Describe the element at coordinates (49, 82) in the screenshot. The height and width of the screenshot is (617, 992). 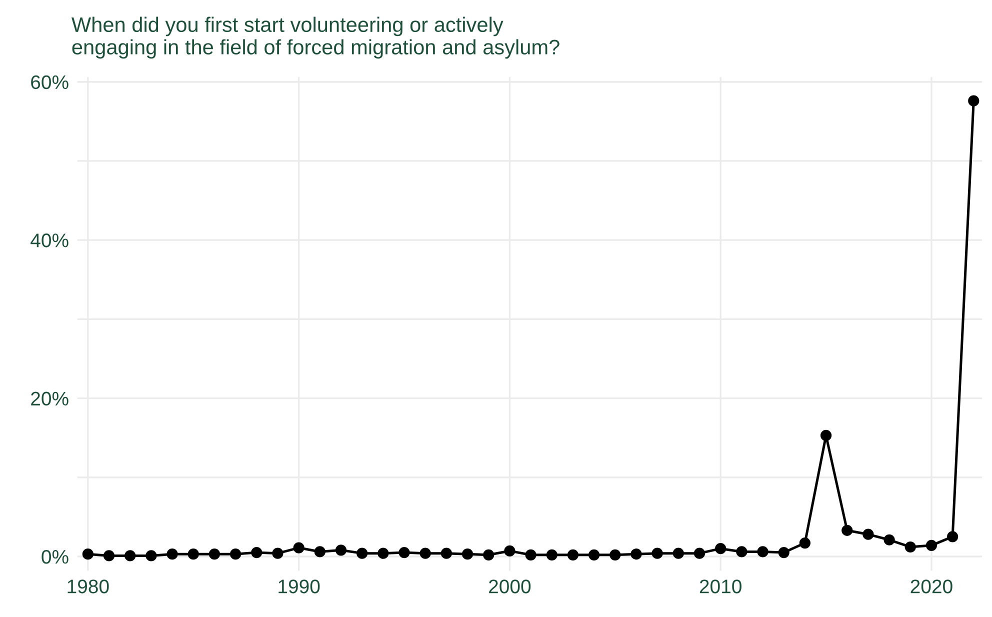
I see `y-tick-label: 60%` at that location.